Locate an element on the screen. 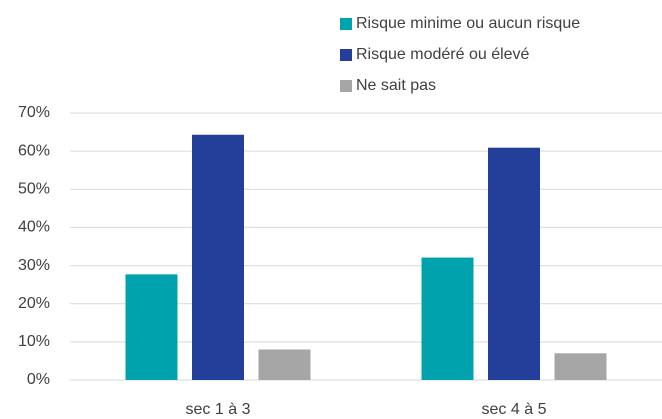  y-tick-label: 0% is located at coordinates (38, 379).